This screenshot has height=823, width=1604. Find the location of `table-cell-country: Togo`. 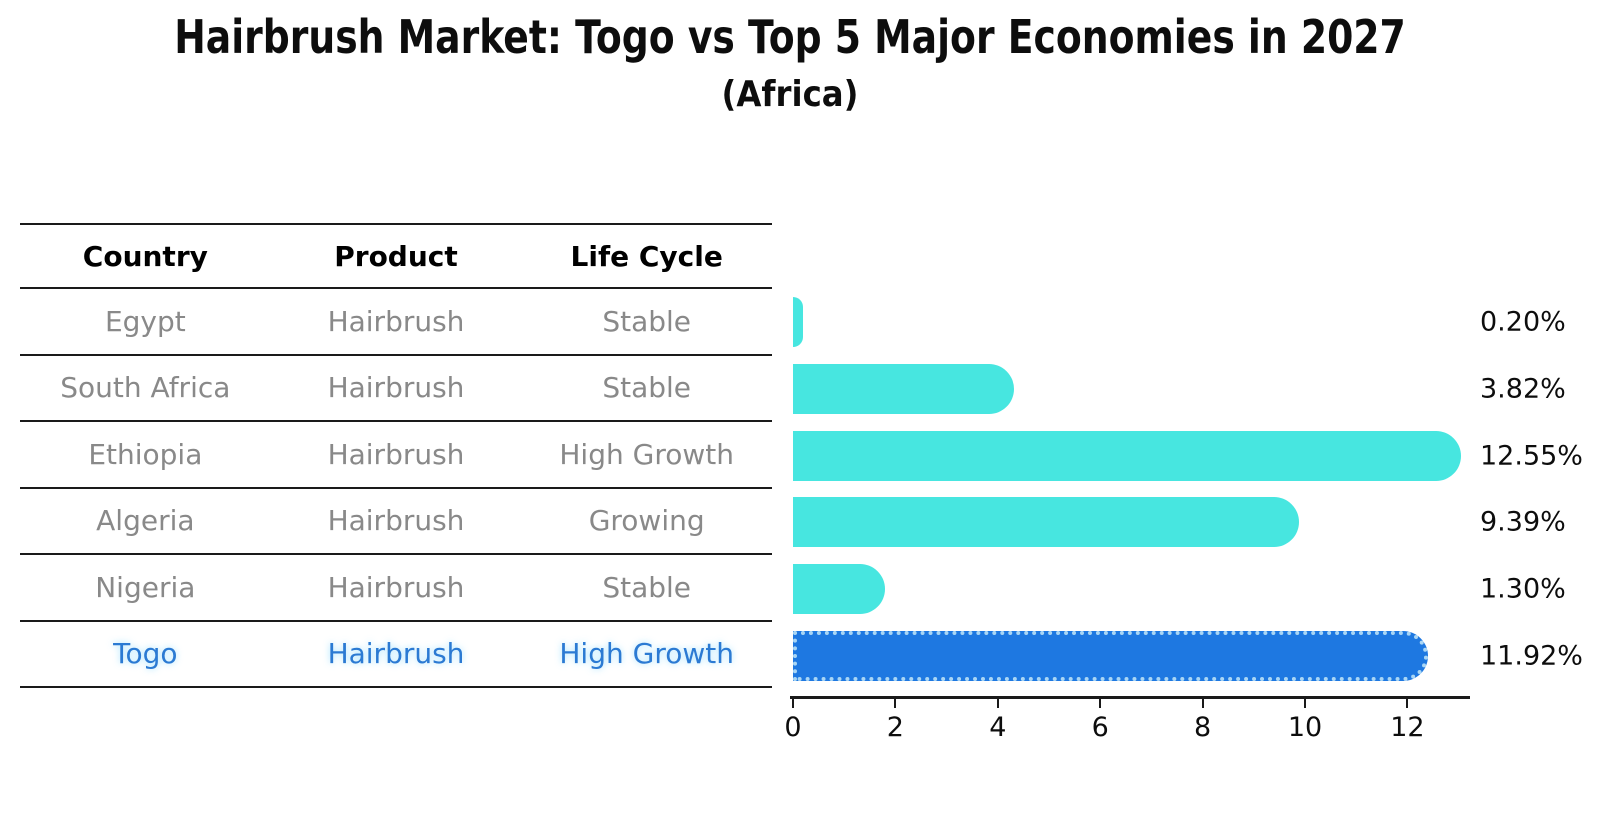

table-cell-country: Togo is located at coordinates (145, 654).